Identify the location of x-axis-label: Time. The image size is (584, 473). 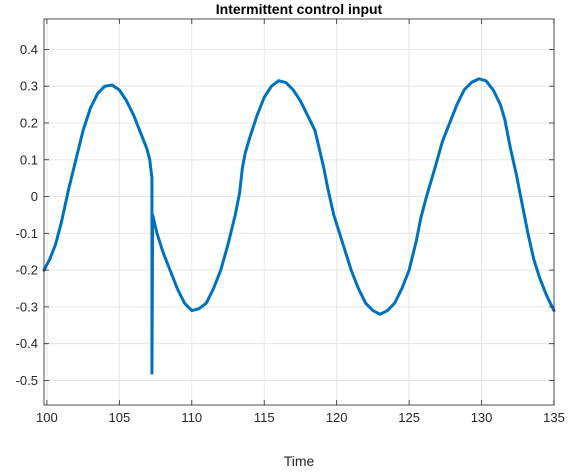
(299, 461).